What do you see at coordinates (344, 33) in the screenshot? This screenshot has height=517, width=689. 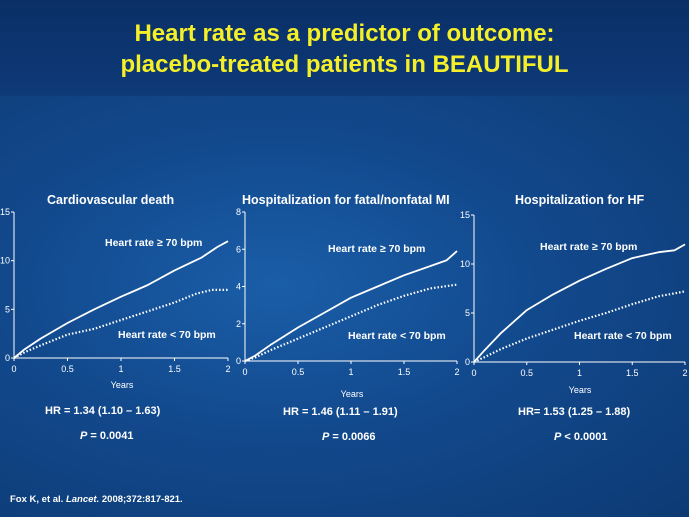 I see `slide-title-line1: Heart rate as a predictor of outcome:` at bounding box center [344, 33].